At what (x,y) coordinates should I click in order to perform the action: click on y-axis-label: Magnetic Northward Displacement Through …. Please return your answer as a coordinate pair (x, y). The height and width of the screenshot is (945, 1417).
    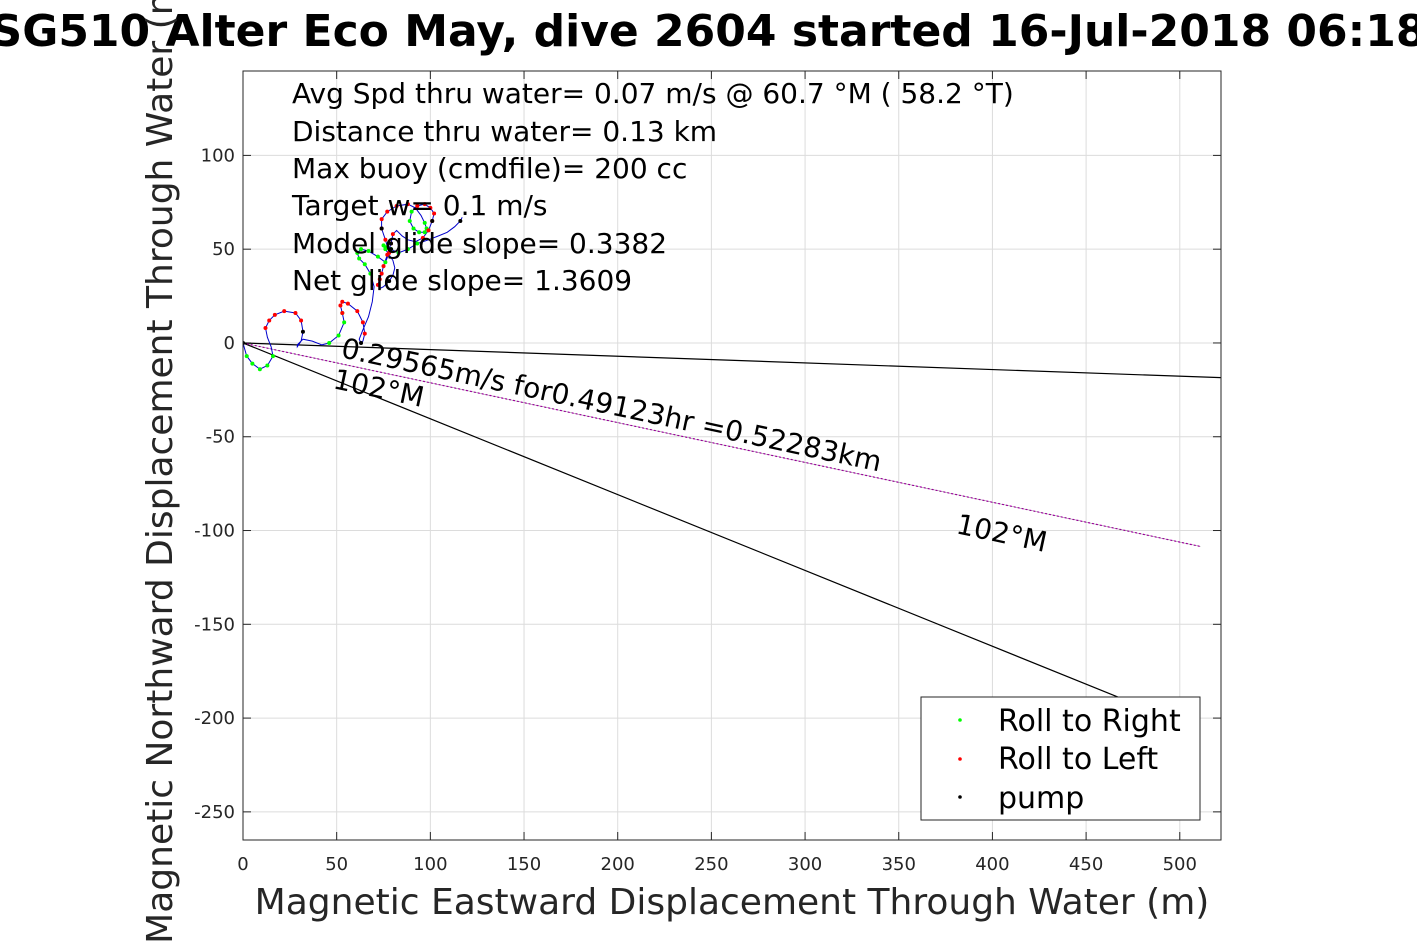
    Looking at the image, I should click on (160, 472).